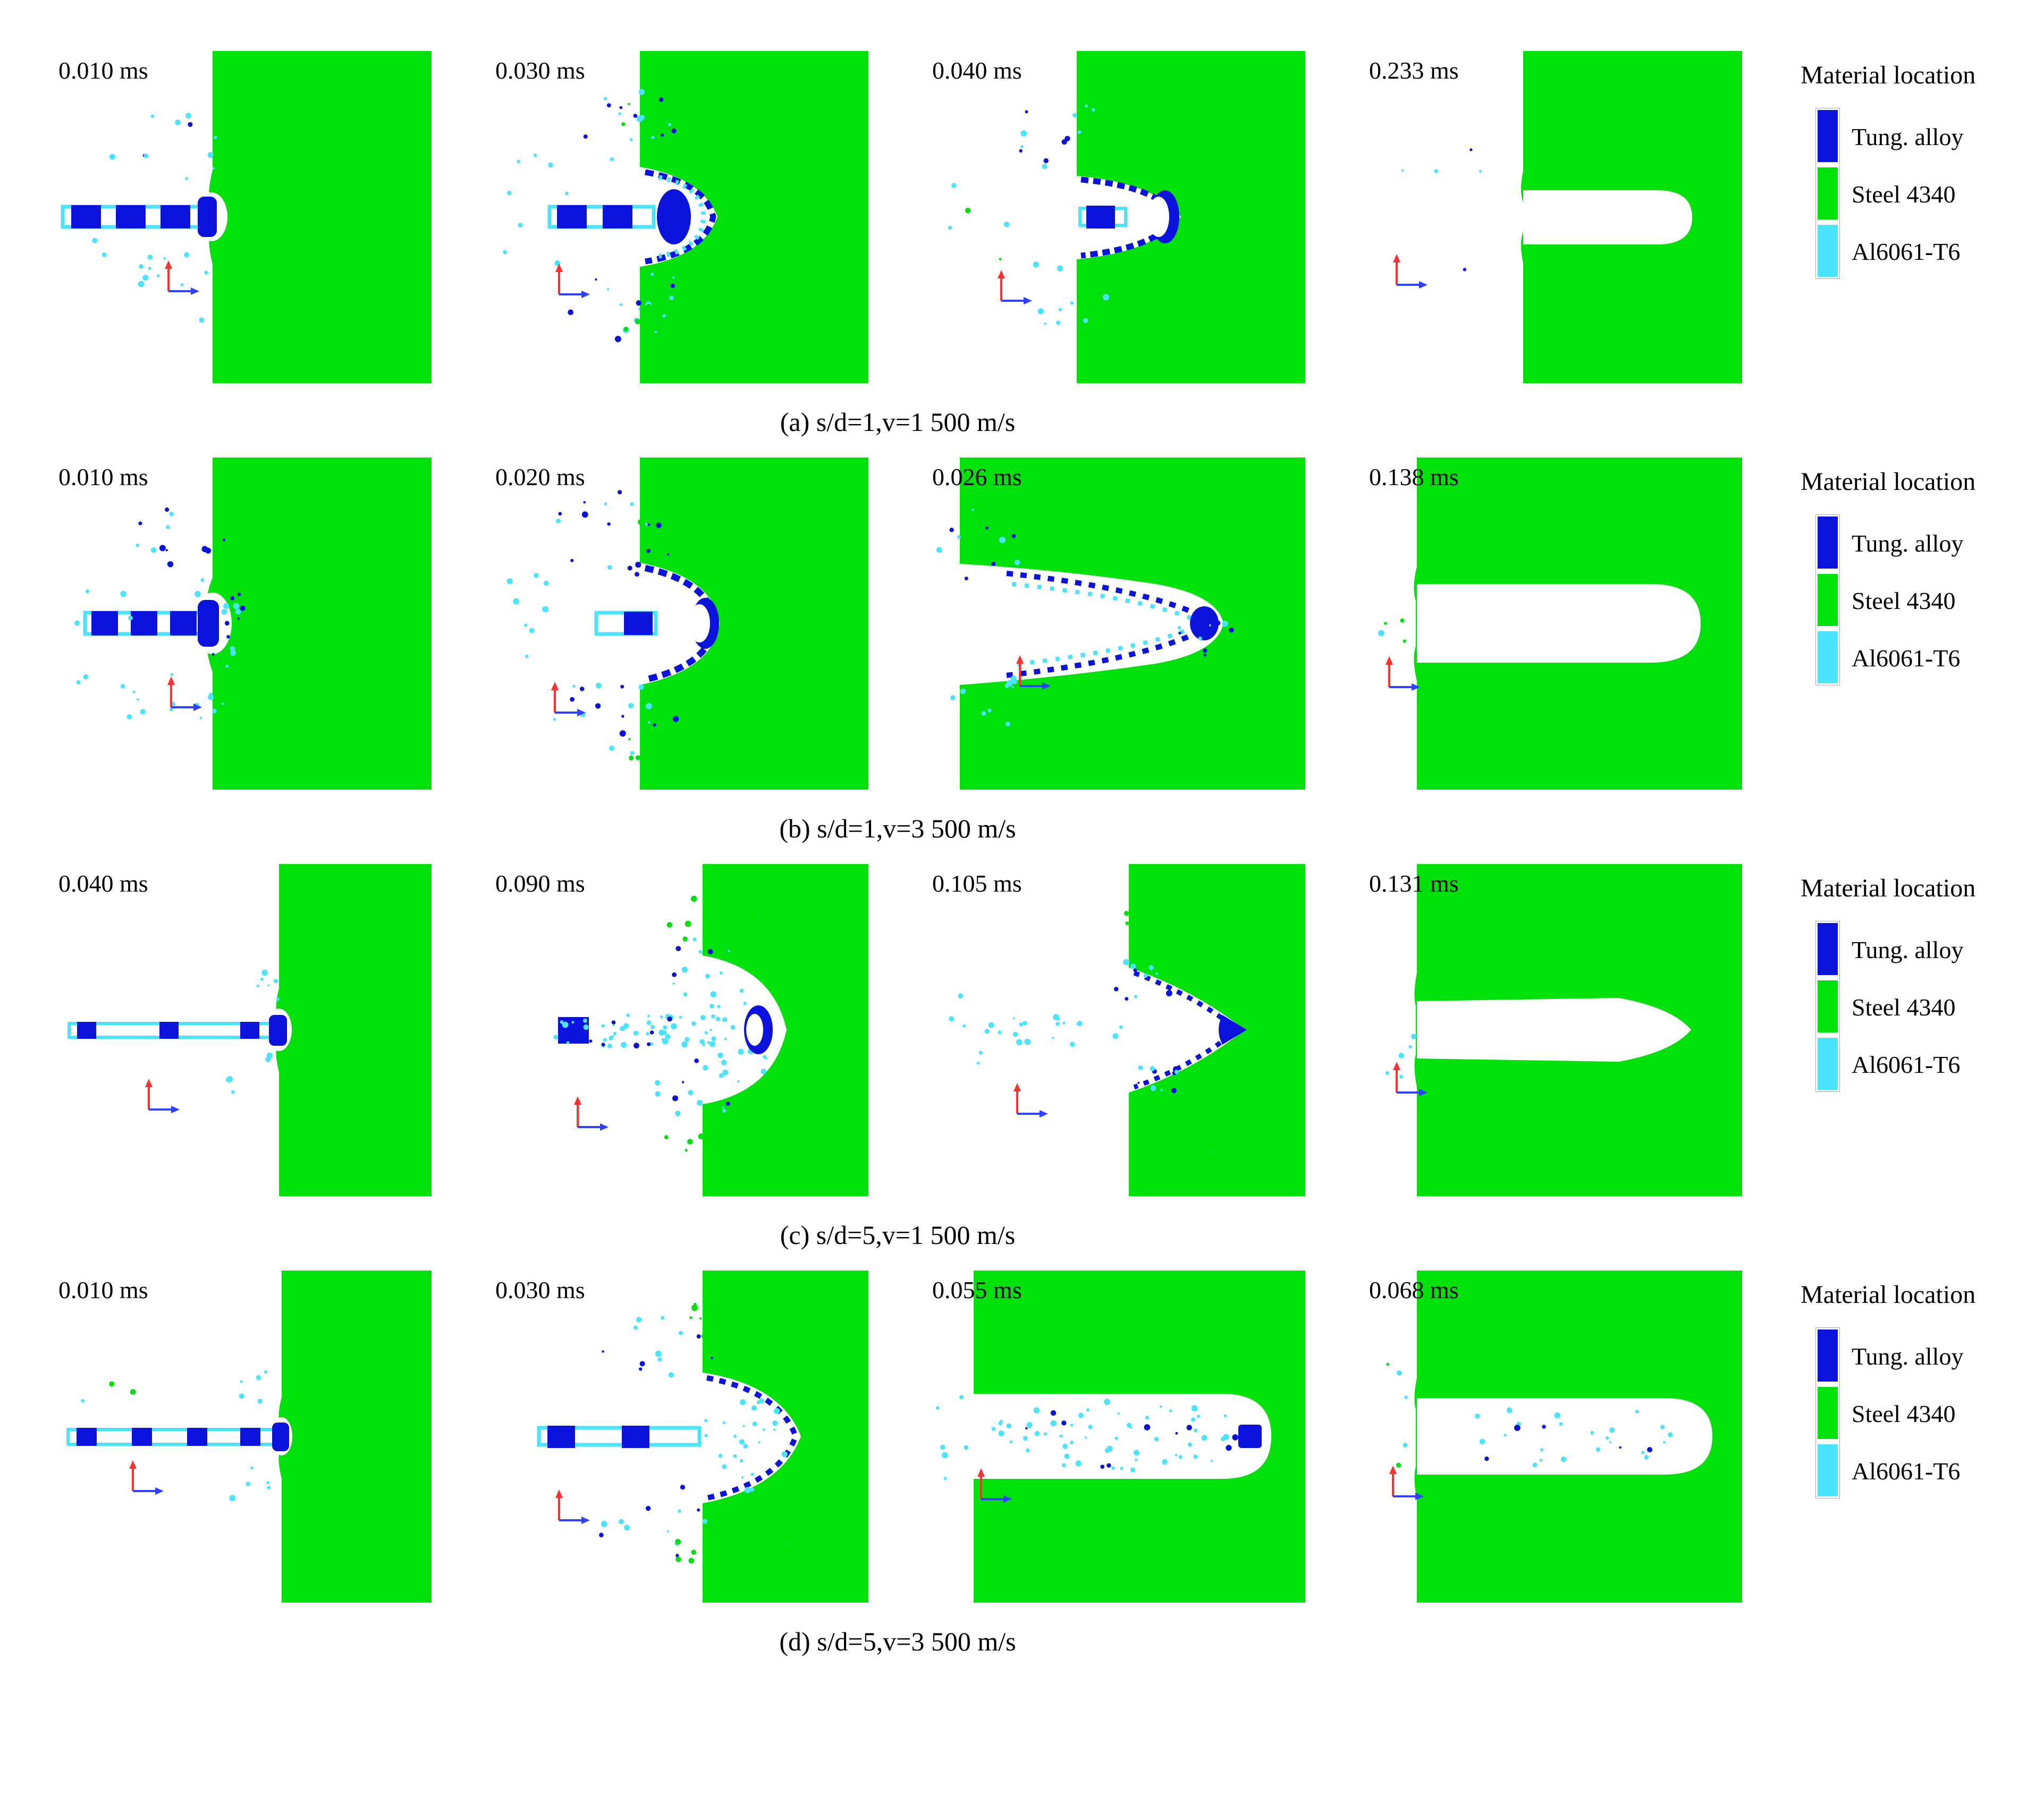 Image resolution: width=2044 pixels, height=1795 pixels. What do you see at coordinates (1828, 193) in the screenshot?
I see `legend-swatch-steel` at bounding box center [1828, 193].